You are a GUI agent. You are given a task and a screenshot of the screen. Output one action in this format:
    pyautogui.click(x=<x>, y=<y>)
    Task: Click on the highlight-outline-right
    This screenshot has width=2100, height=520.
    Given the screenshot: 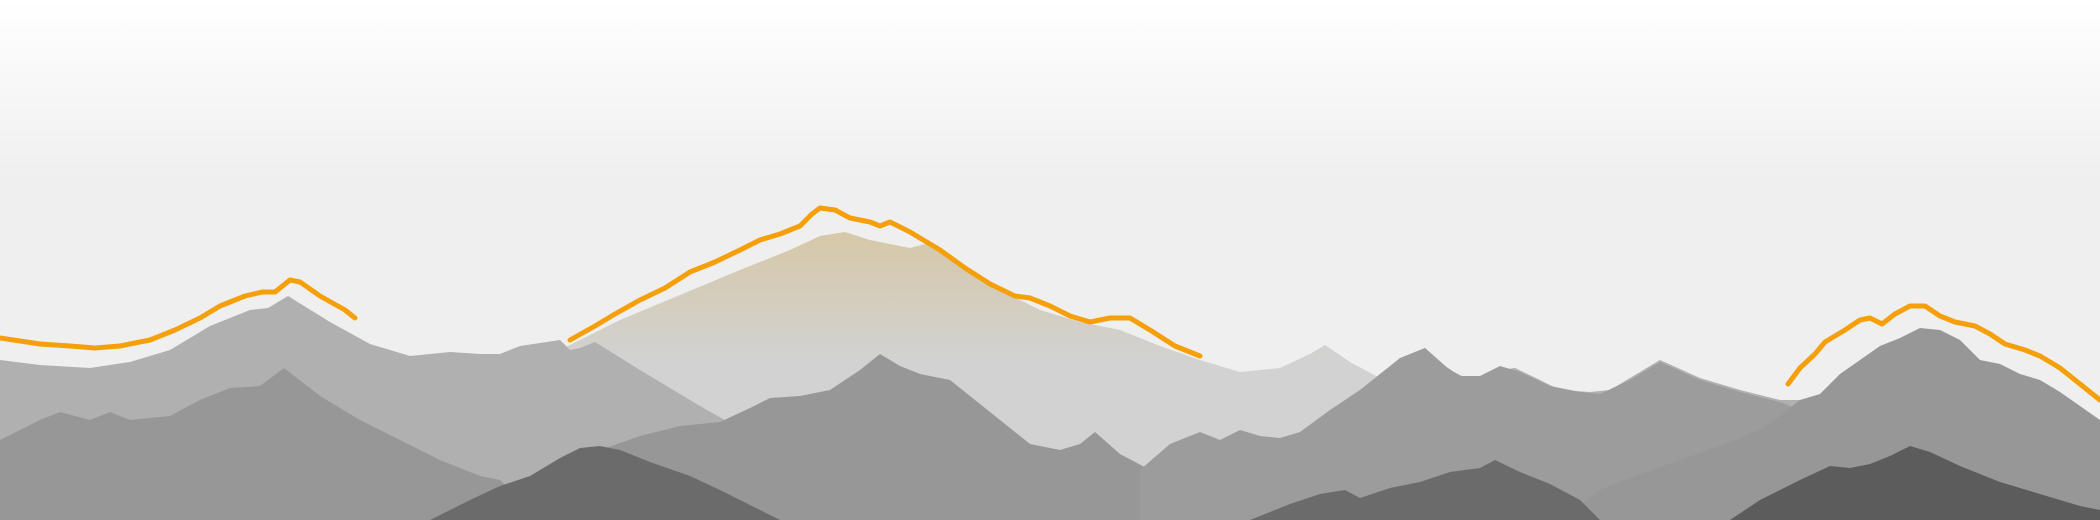 What is the action you would take?
    pyautogui.click(x=1942, y=353)
    